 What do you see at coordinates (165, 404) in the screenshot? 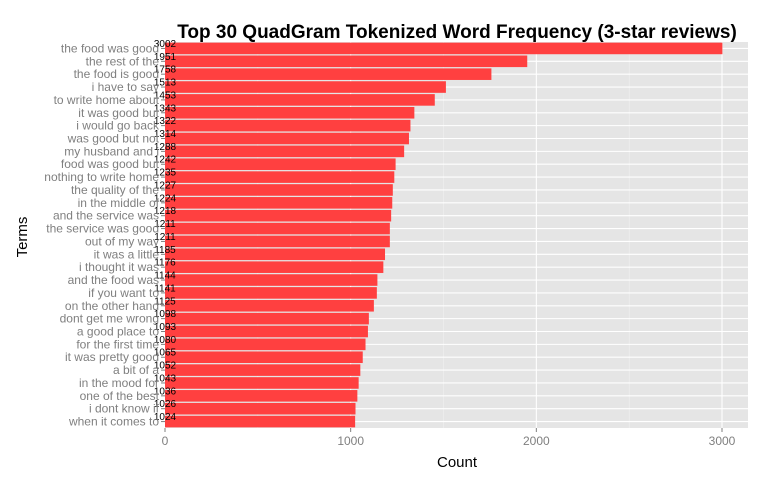
I see `data-label: 1026` at bounding box center [165, 404].